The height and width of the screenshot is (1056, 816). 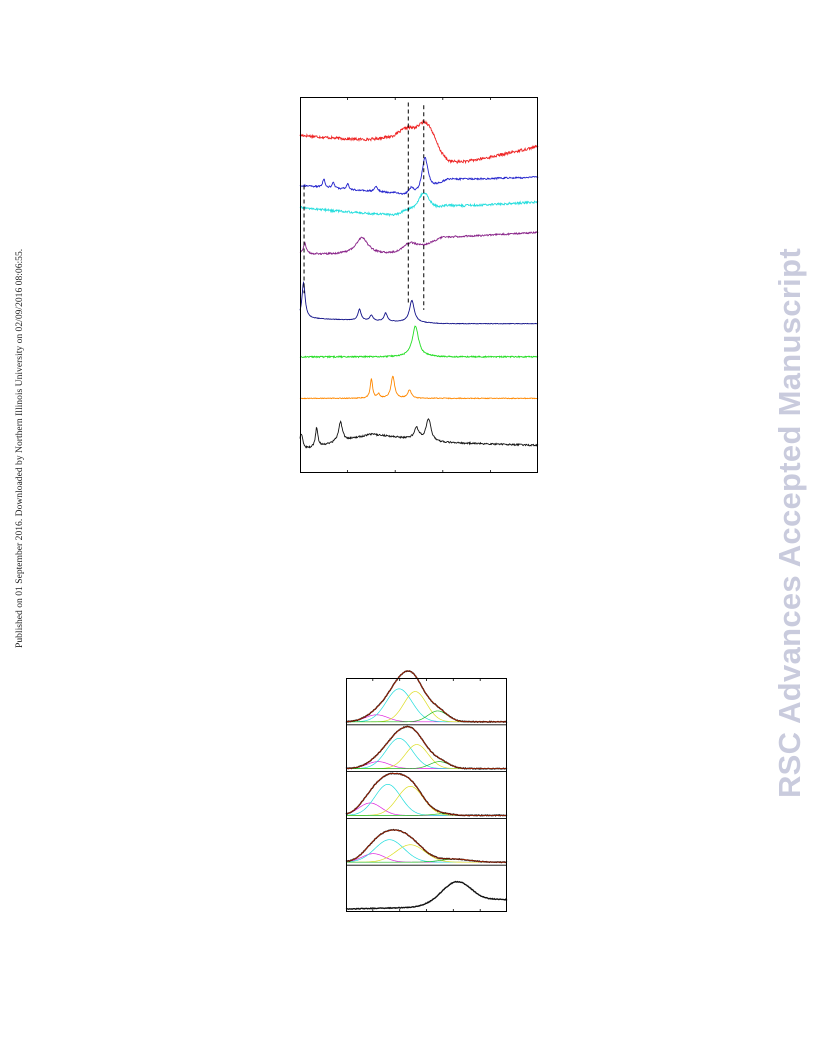 I want to click on stacked-spectra-figure, so click(x=419, y=285).